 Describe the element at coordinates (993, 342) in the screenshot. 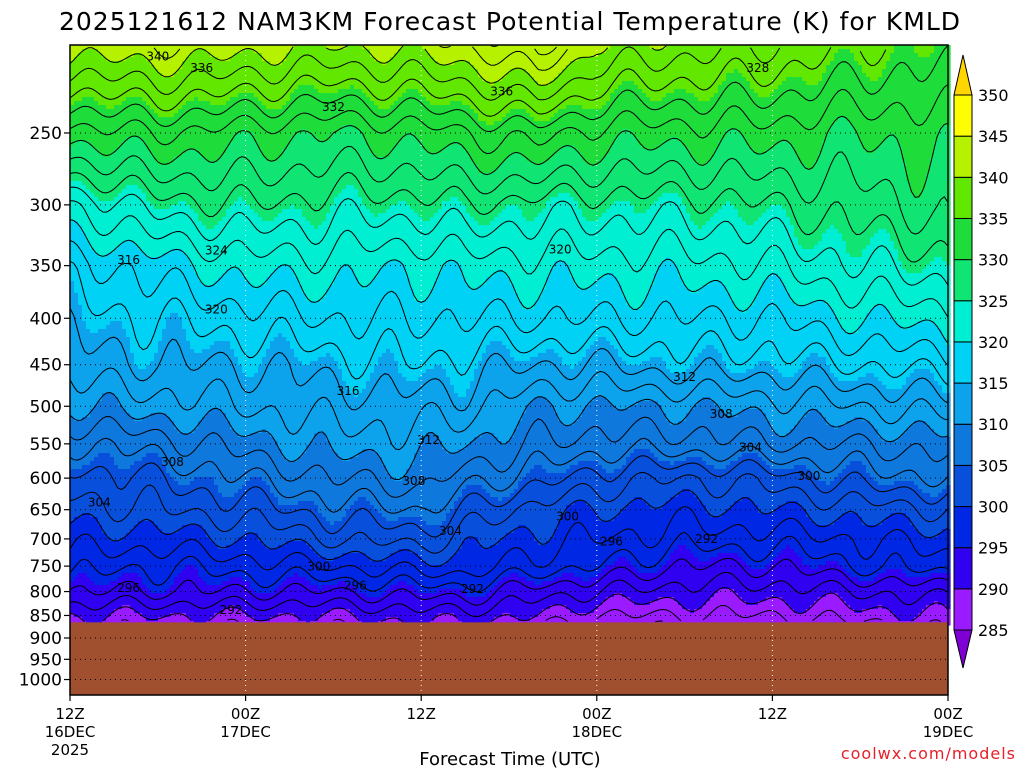

I see `colorbar-label: 320` at that location.